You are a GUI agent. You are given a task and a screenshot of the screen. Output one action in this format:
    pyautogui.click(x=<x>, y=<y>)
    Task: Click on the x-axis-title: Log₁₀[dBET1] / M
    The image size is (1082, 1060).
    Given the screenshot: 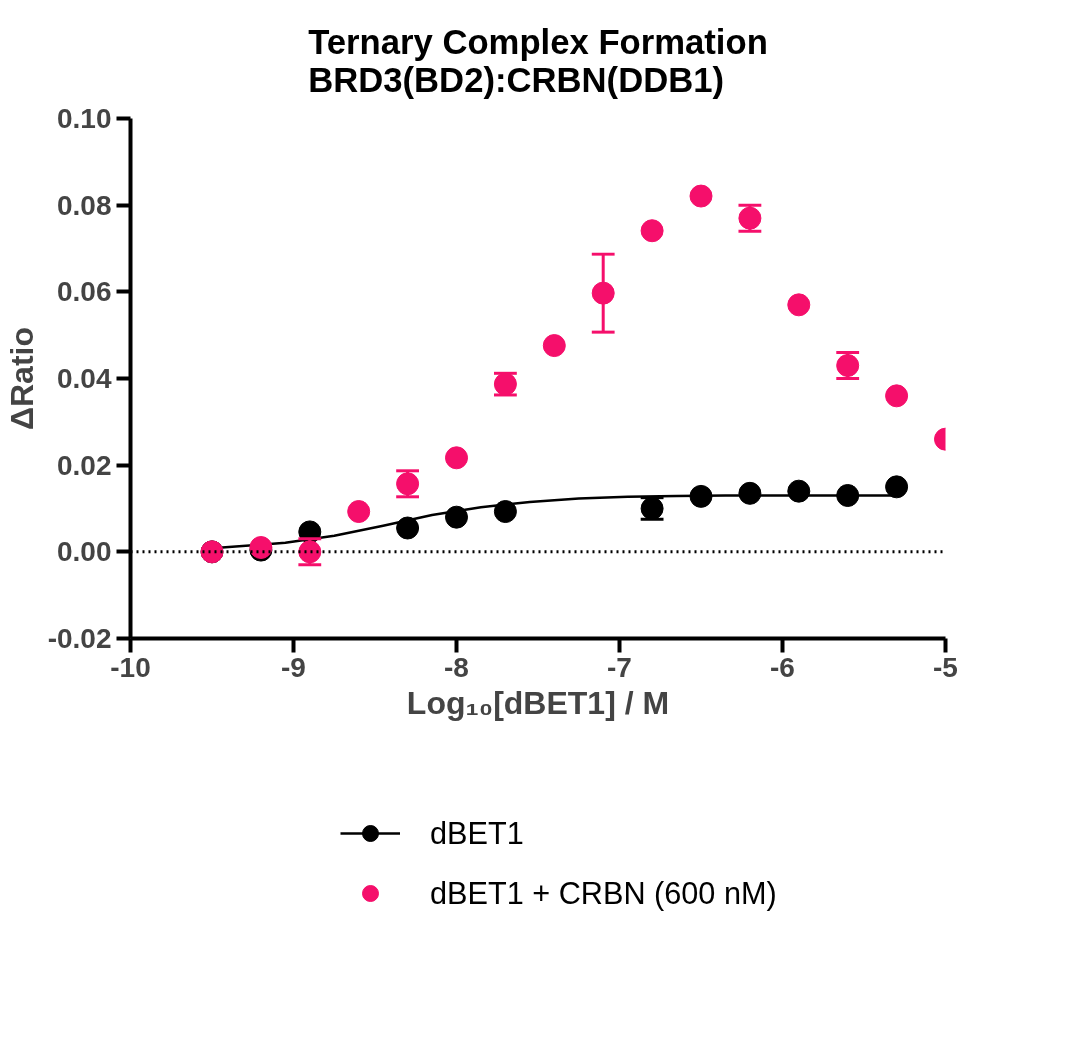 What is the action you would take?
    pyautogui.click(x=538, y=702)
    